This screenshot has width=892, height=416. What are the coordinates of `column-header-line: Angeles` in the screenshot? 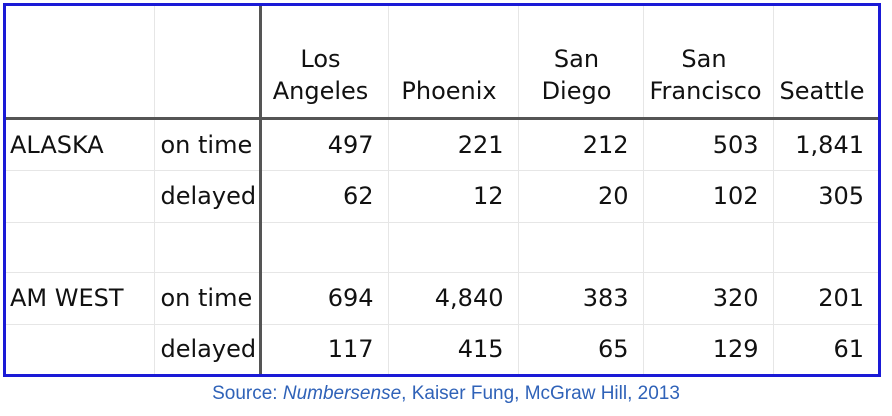 It's located at (320, 90).